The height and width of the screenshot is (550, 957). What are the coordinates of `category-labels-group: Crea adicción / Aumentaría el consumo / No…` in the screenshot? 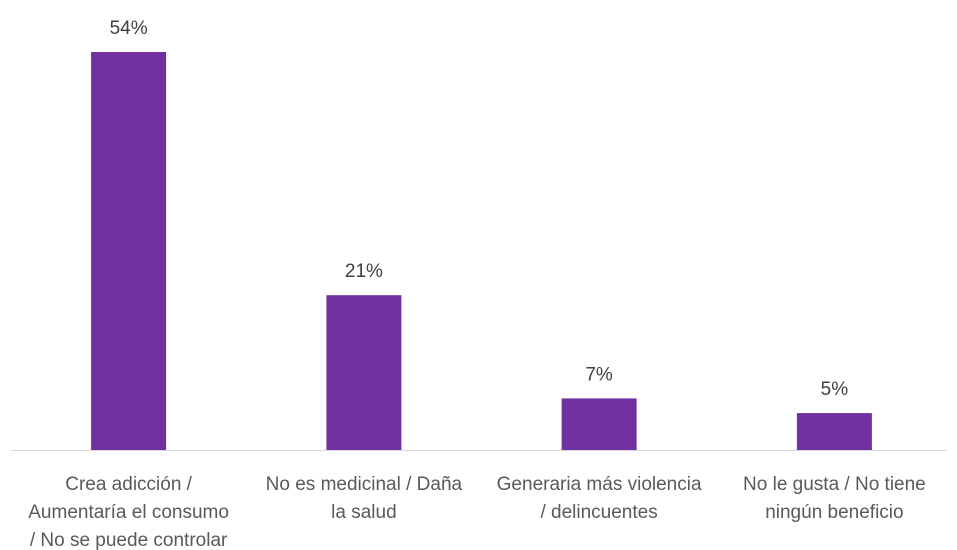 It's located at (476, 512).